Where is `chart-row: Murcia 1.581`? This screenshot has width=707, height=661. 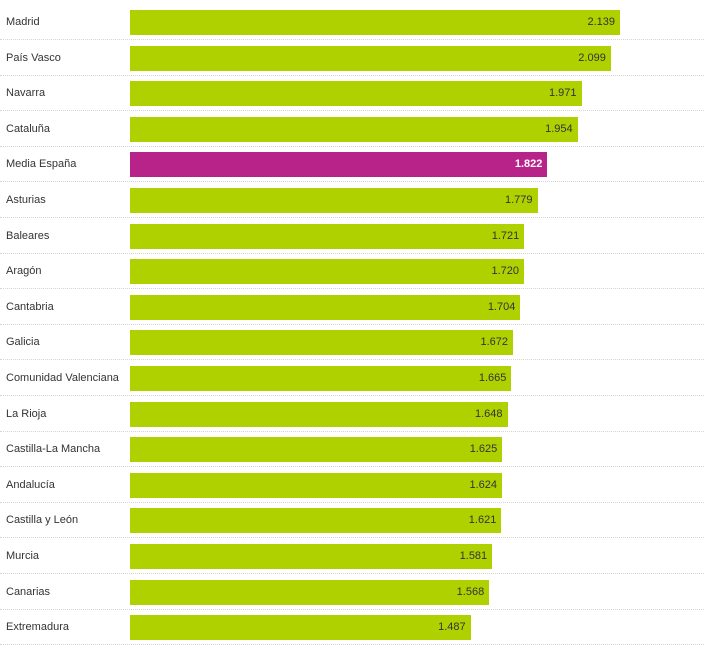 chart-row: Murcia 1.581 is located at coordinates (352, 556).